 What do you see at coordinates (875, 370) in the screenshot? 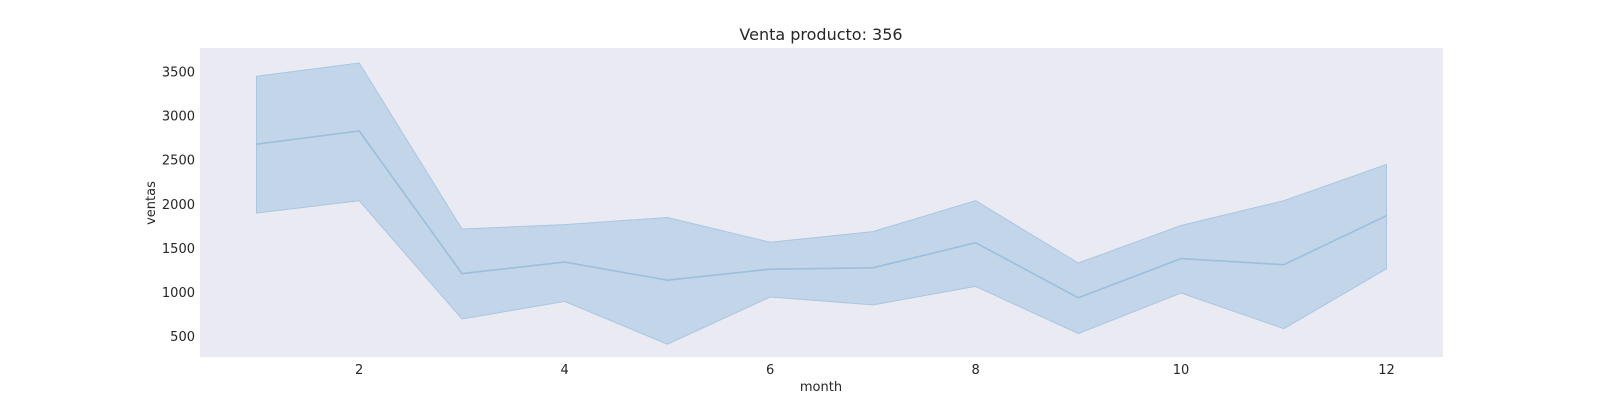
I see `x-tick-labels: 2 4 6 8 10 12` at bounding box center [875, 370].